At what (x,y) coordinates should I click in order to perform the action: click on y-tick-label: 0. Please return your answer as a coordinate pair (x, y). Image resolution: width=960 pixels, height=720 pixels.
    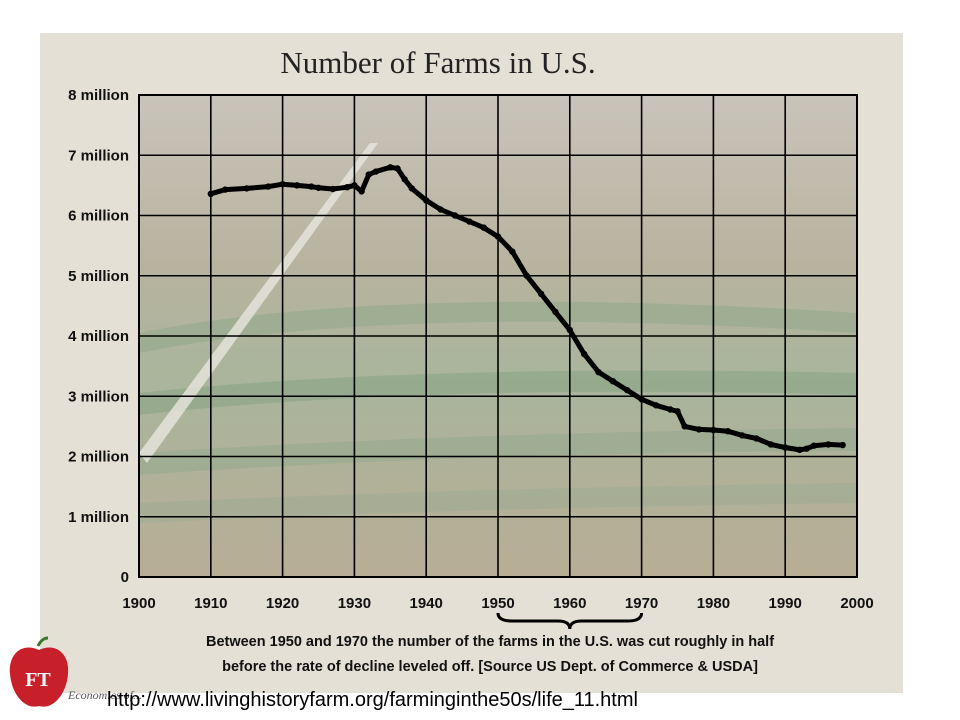
    Looking at the image, I should click on (125, 577).